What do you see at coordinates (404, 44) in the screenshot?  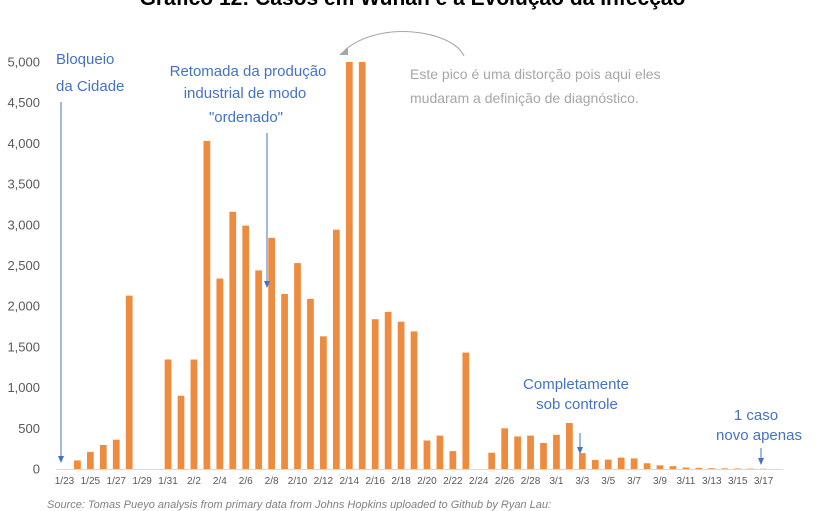 I see `annotation-peak-curve` at bounding box center [404, 44].